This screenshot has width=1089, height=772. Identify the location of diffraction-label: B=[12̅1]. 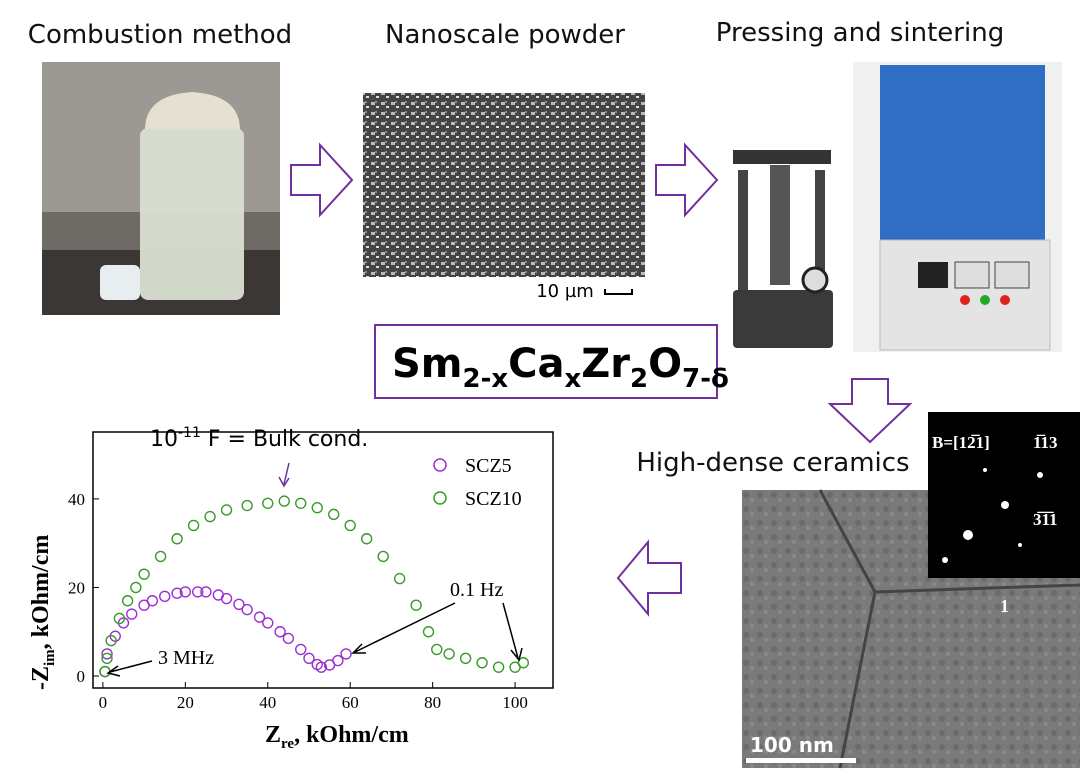
(961, 442).